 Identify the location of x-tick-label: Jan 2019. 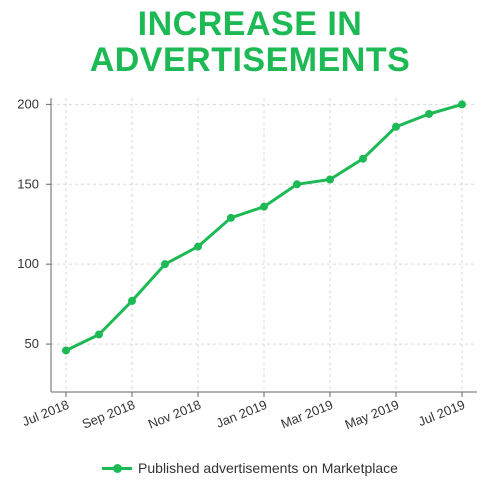
(241, 414).